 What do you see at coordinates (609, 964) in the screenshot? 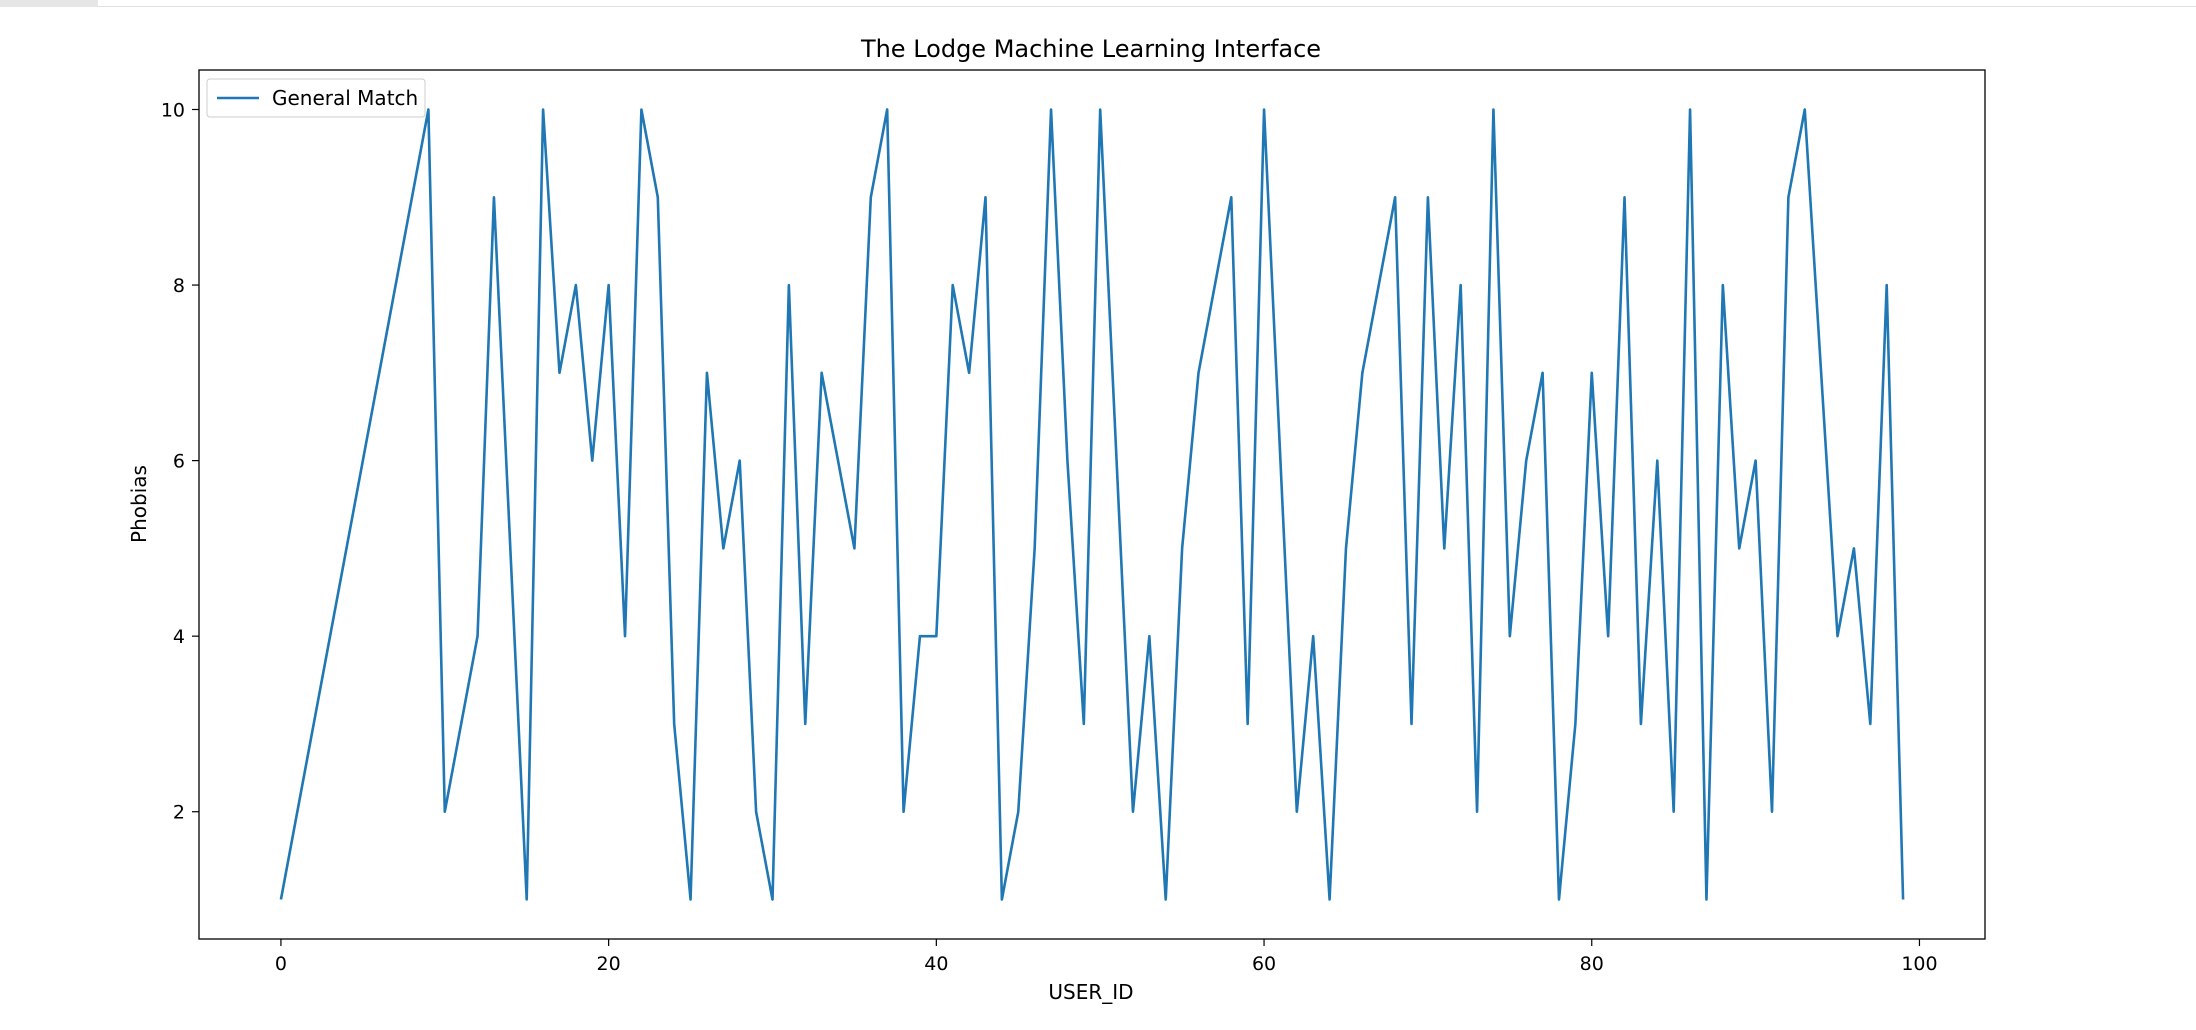
I see `x-tick-label: 20` at bounding box center [609, 964].